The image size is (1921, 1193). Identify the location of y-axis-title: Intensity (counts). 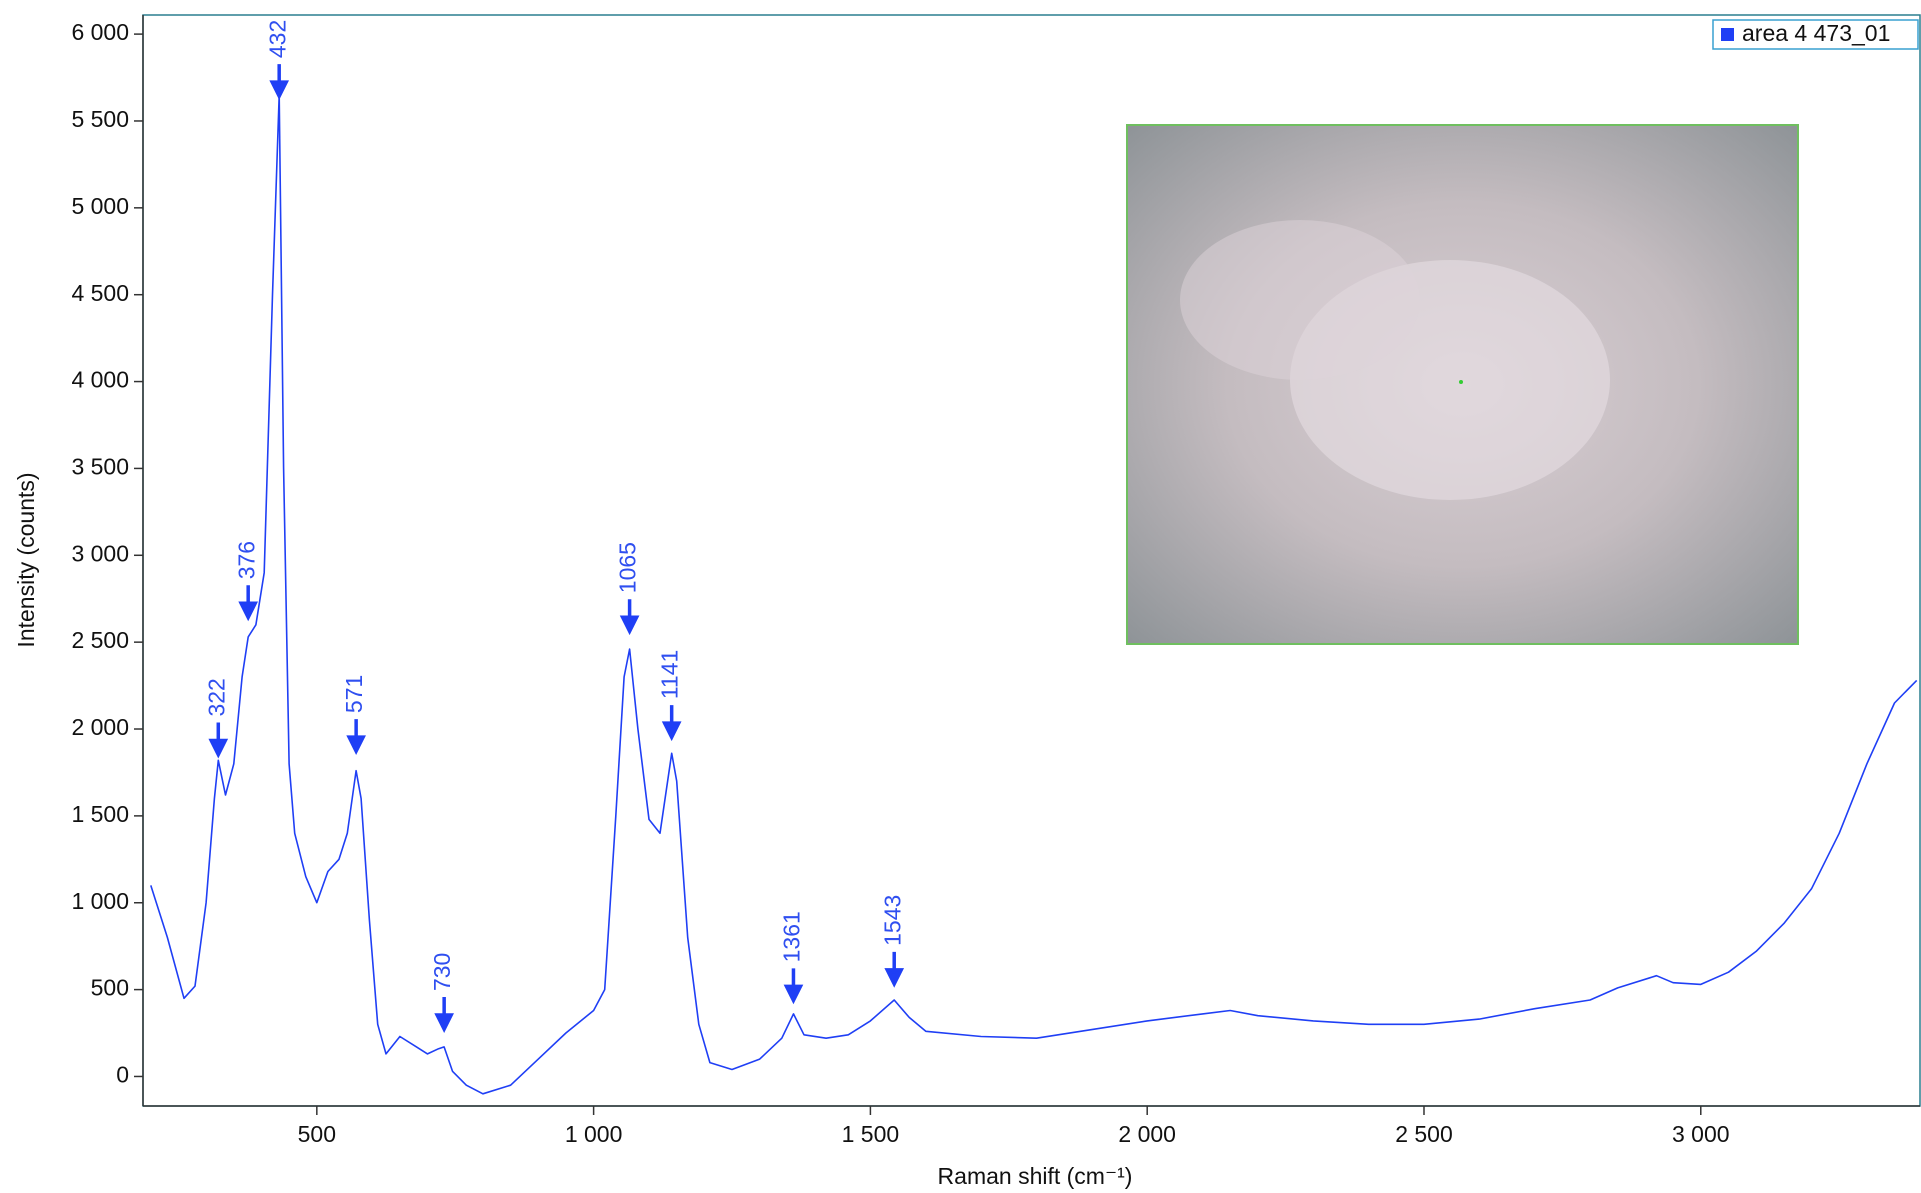
(26, 559).